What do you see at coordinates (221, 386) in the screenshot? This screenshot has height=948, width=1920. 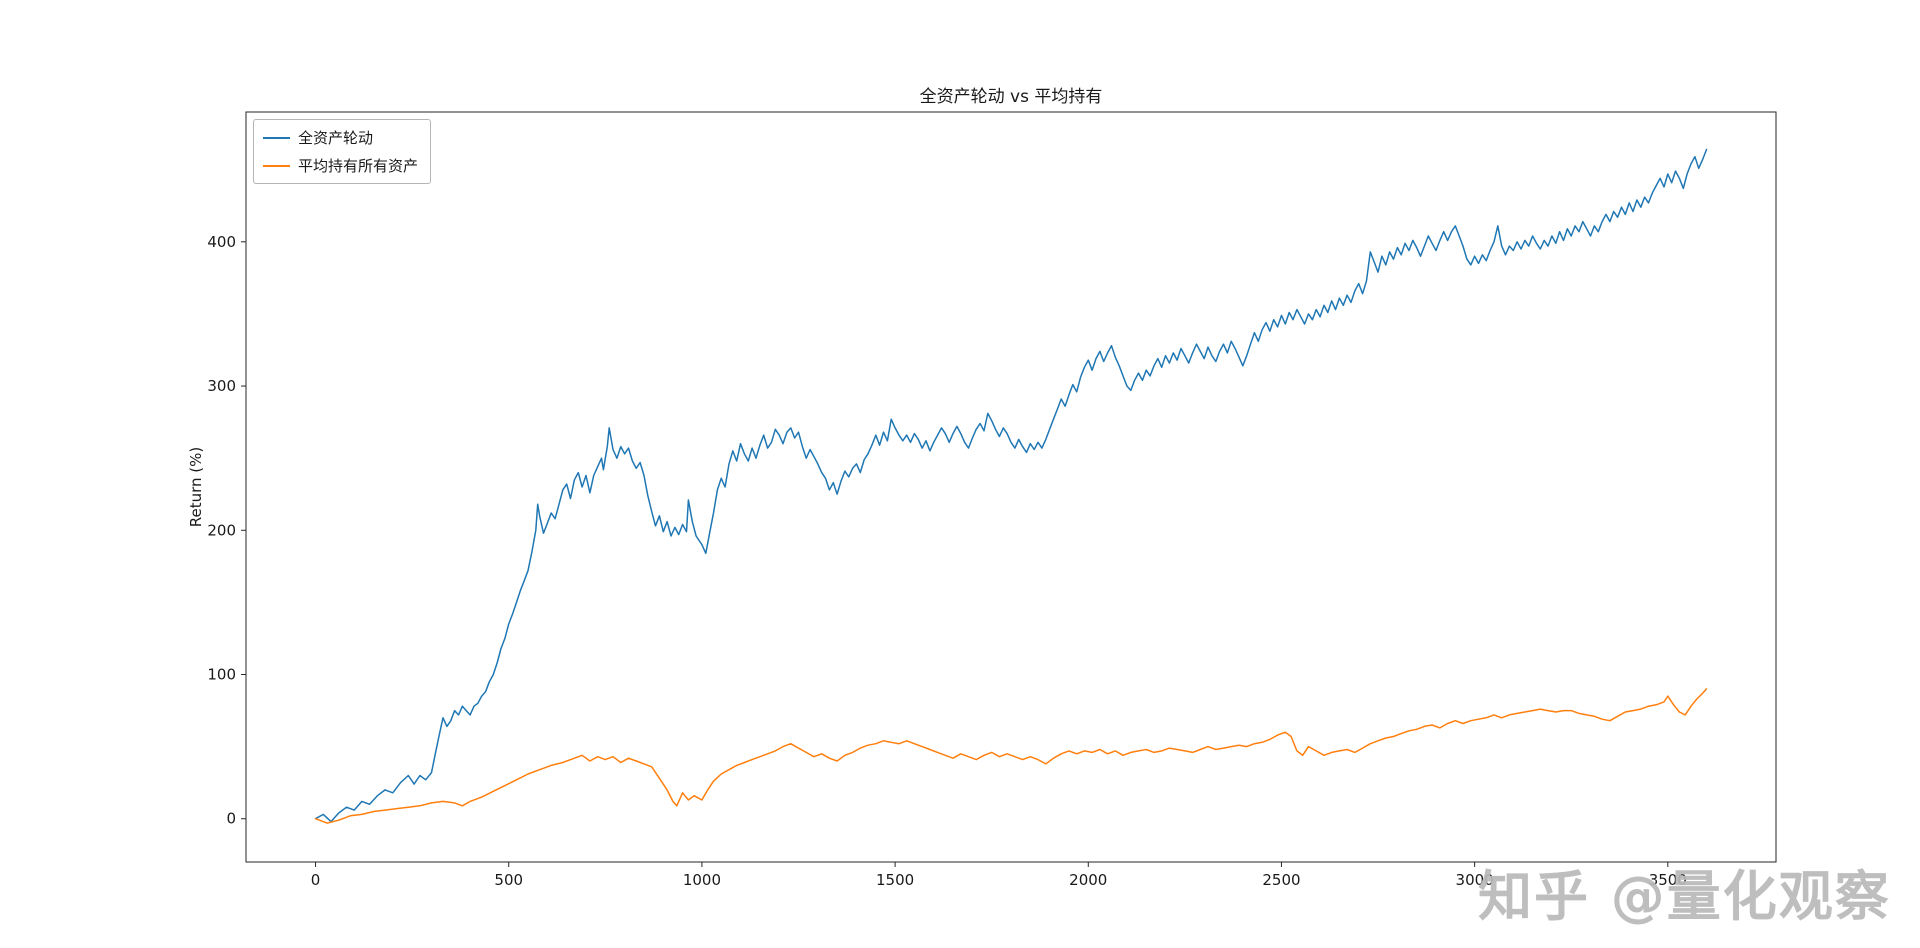 I see `y-tick-label: 300` at bounding box center [221, 386].